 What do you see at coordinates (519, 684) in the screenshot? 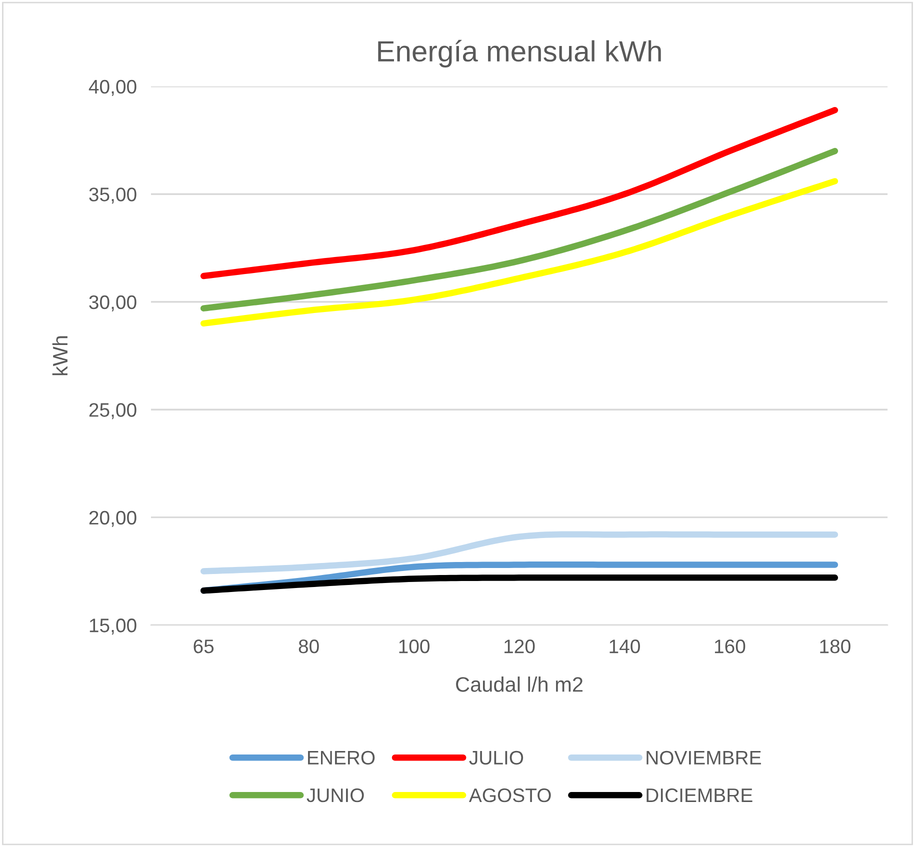
I see `x-axis-title: Caudal l/h m2` at bounding box center [519, 684].